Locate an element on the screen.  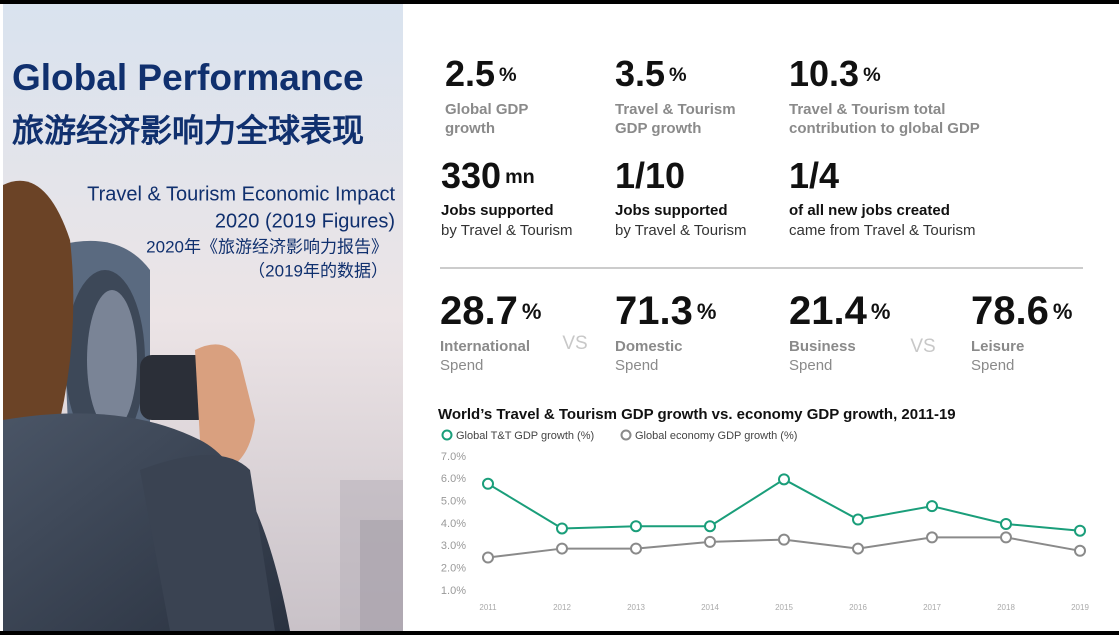
stat-label: Global GDP is located at coordinates (486, 109).